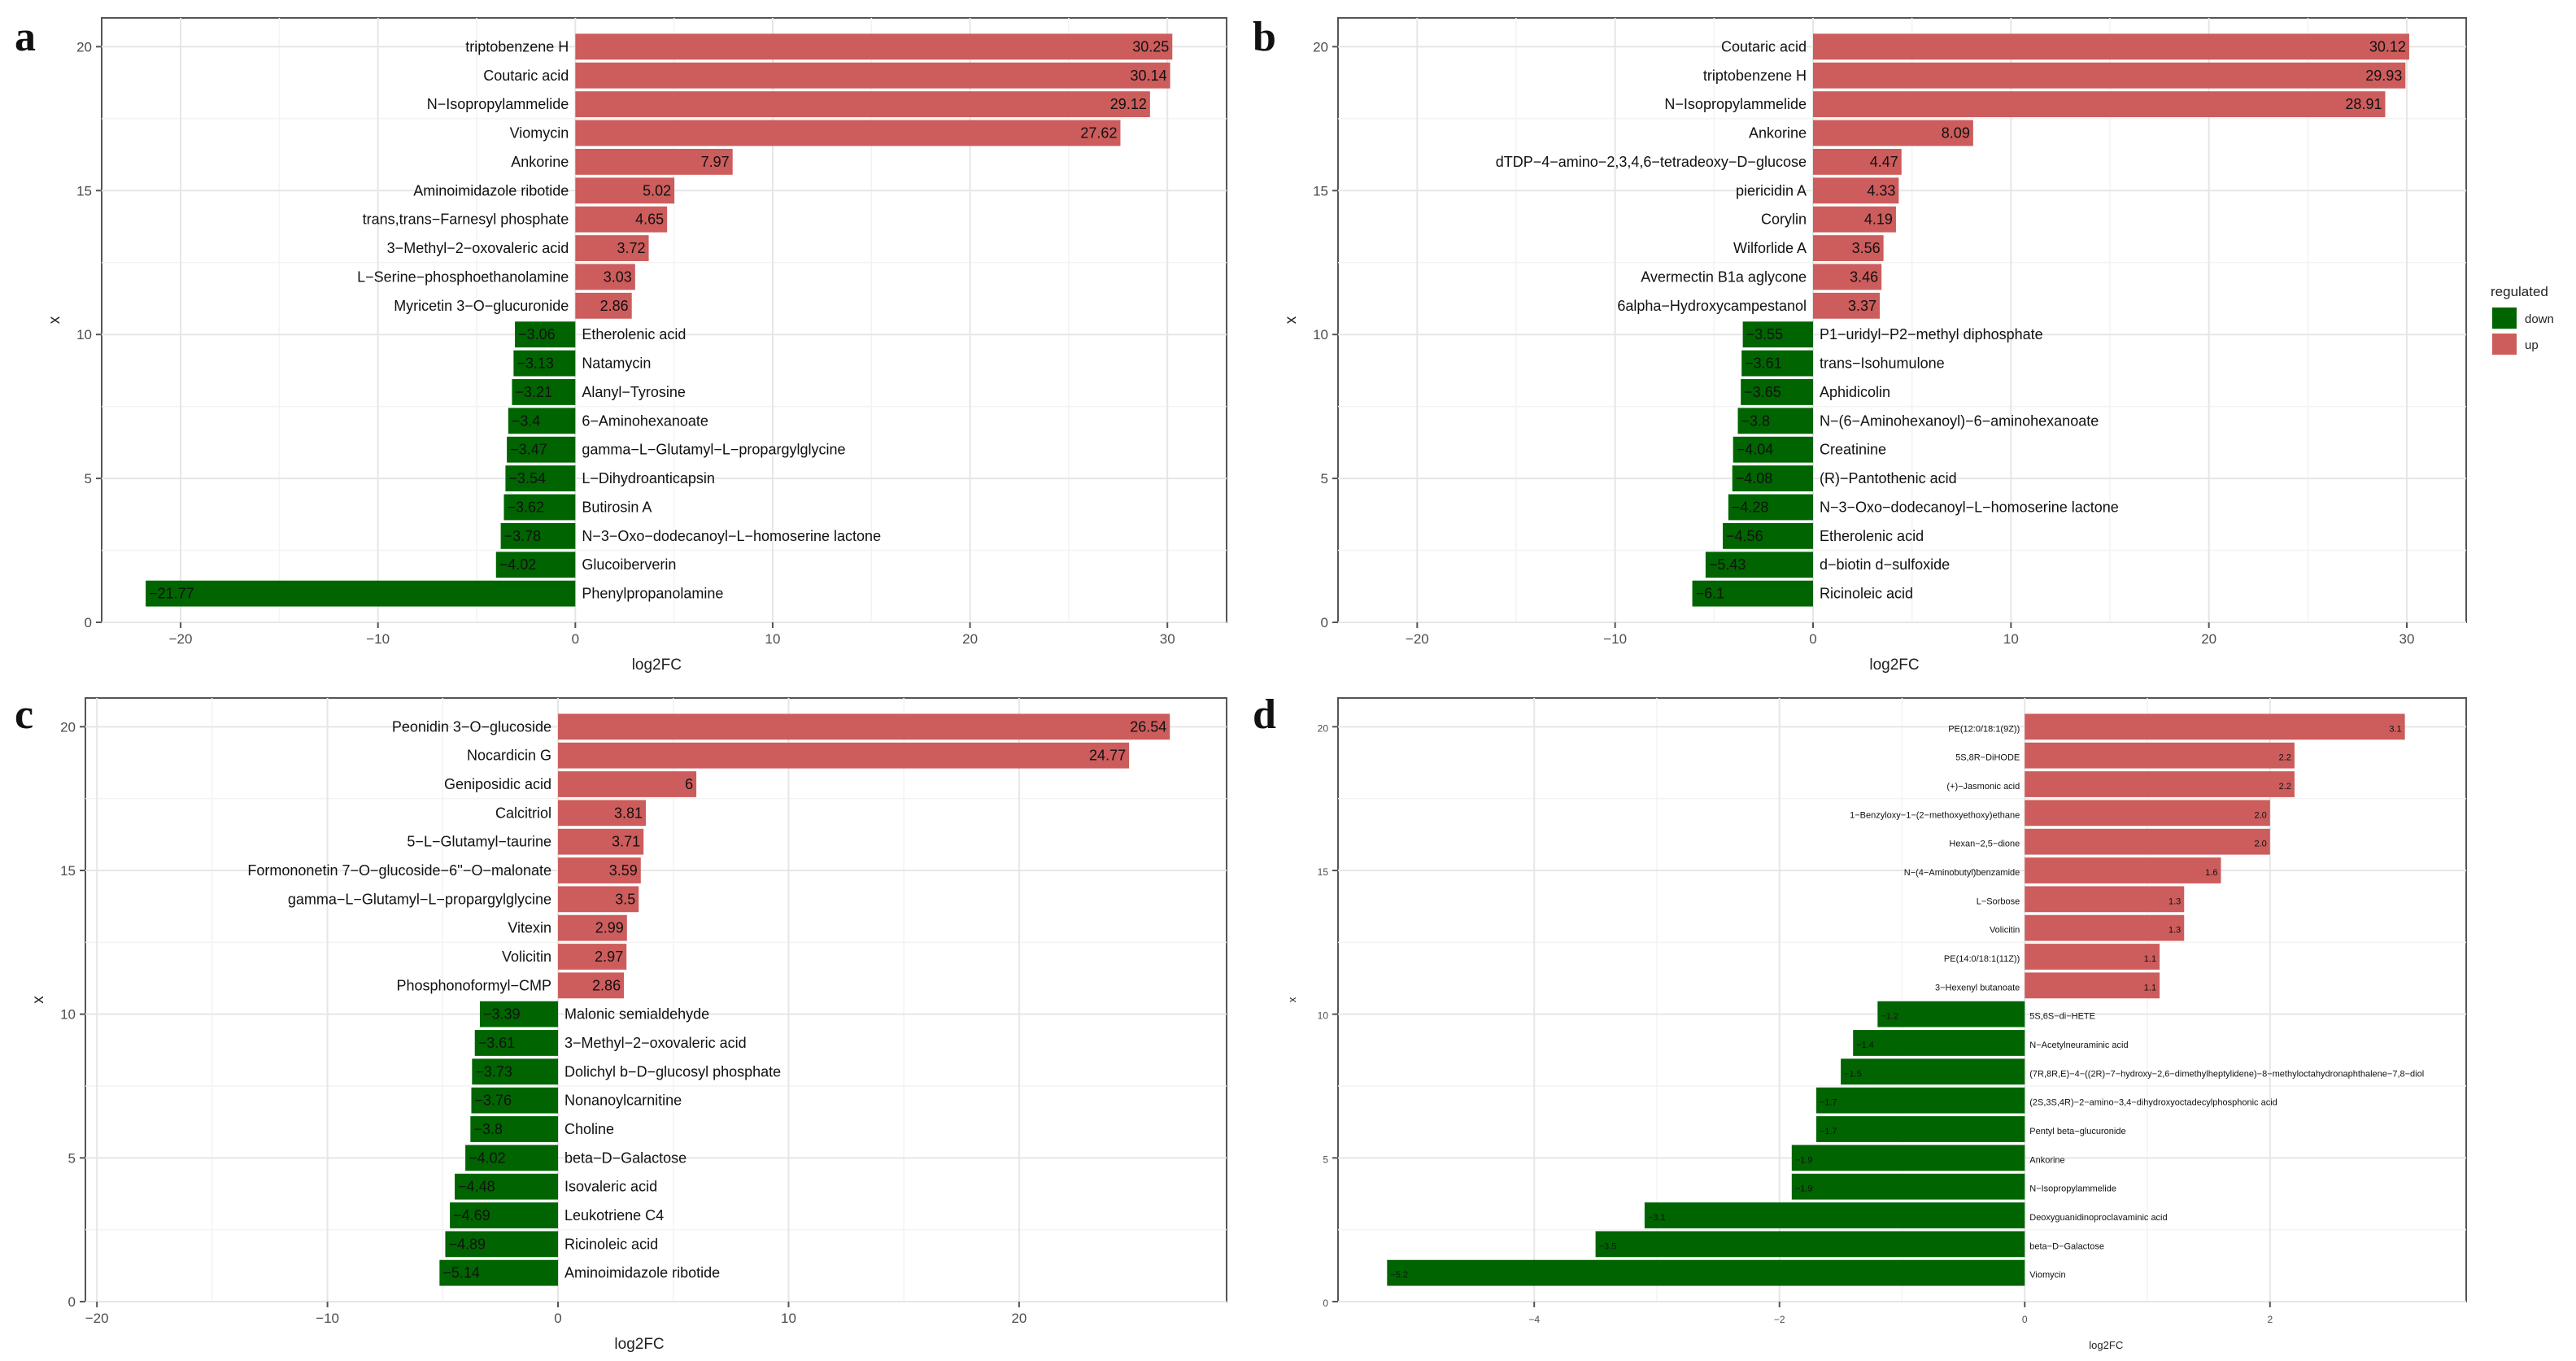 The height and width of the screenshot is (1361, 2576). I want to click on bar-category-label: trans−Isohumulone, so click(1882, 364).